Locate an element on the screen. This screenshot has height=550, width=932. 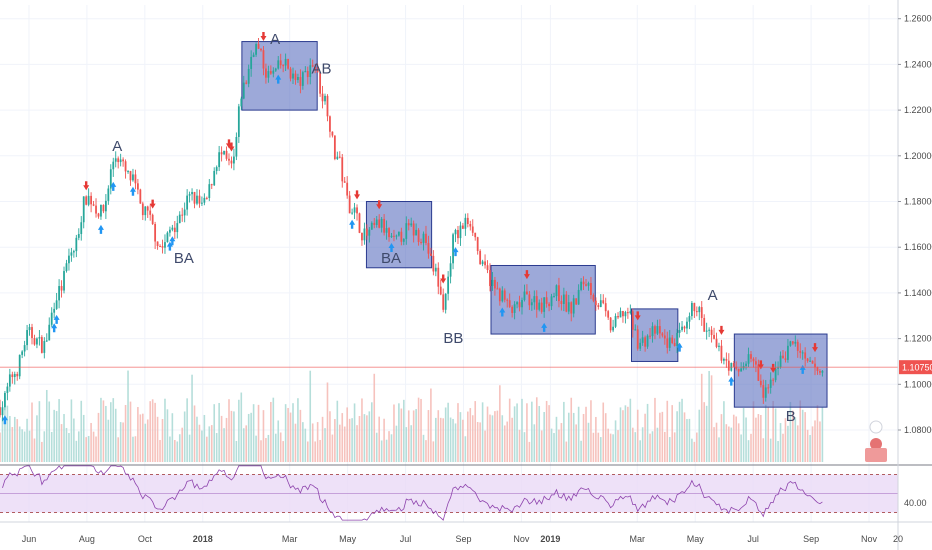
chart-widget is located at coordinates (876, 441).